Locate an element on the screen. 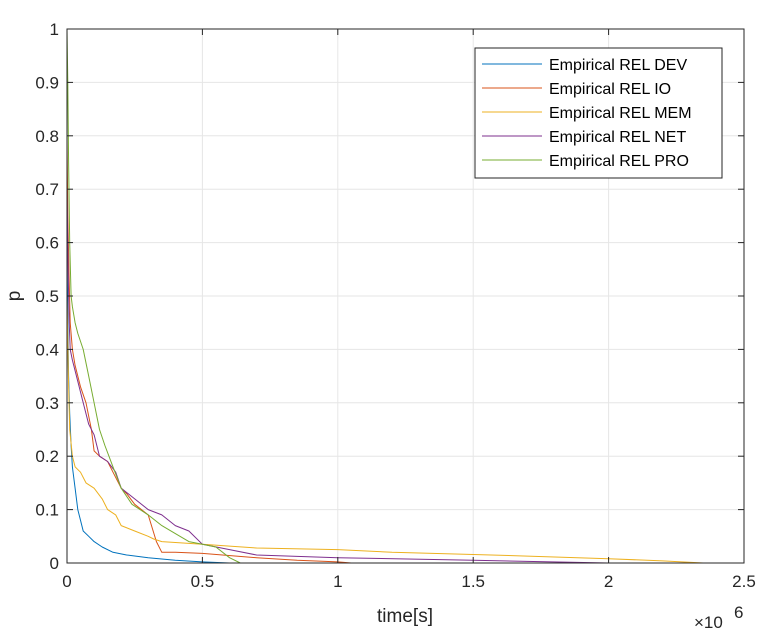 The width and height of the screenshot is (763, 634). x-multiplier-base: ×10 is located at coordinates (708, 622).